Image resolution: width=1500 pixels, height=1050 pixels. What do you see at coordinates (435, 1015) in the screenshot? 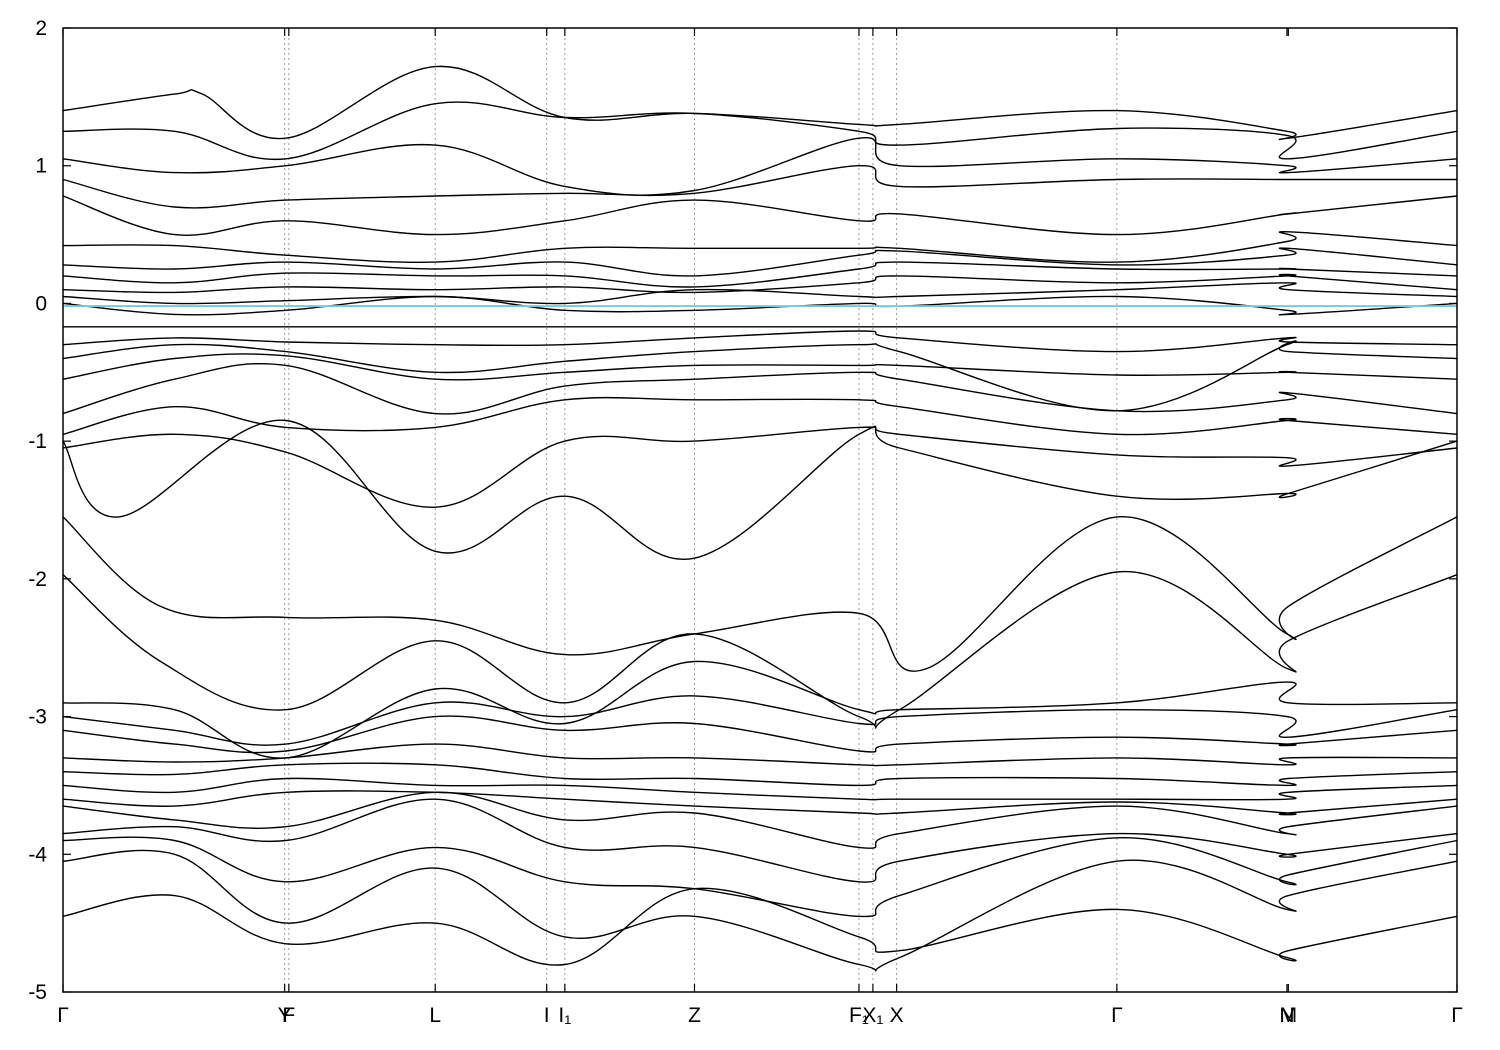
I see `x-tick-label: L` at bounding box center [435, 1015].